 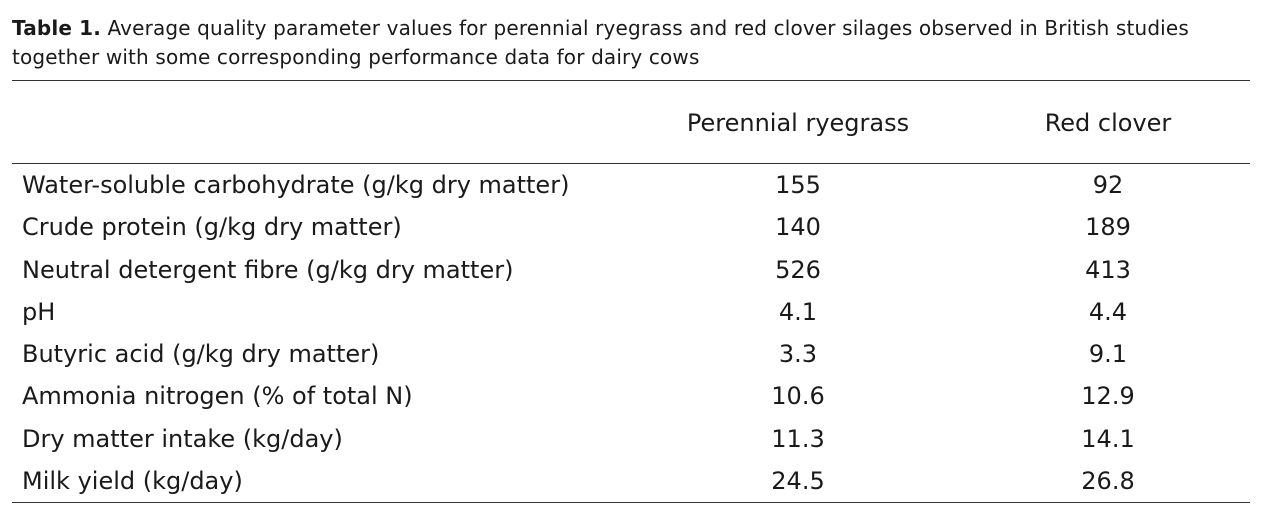 What do you see at coordinates (1108, 354) in the screenshot?
I see `clover-value: 9.1` at bounding box center [1108, 354].